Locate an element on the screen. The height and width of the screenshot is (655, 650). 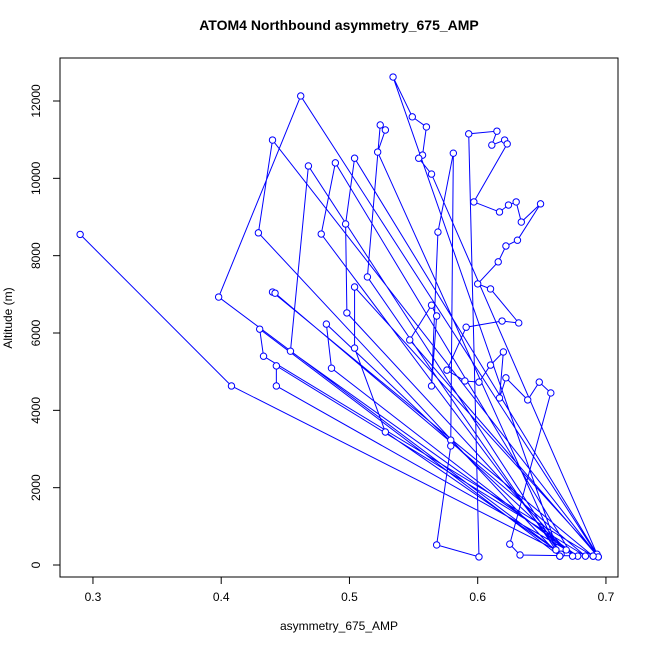
x-tick-label: 0.3 is located at coordinates (93, 597).